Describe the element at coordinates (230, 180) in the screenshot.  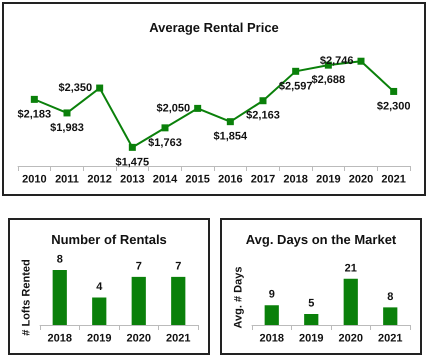
I see `x-tick-label: 2016` at that location.